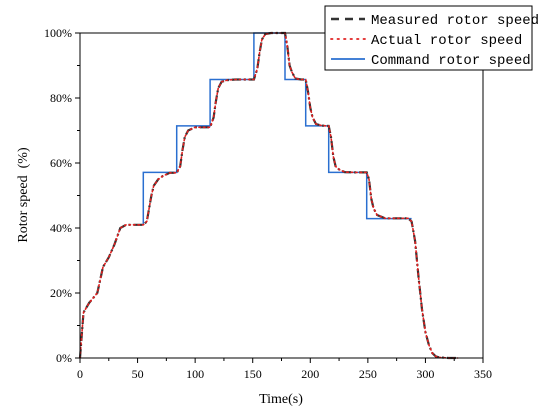 This screenshot has width=550, height=414. What do you see at coordinates (425, 374) in the screenshot?
I see `x-tick-label: 300` at bounding box center [425, 374].